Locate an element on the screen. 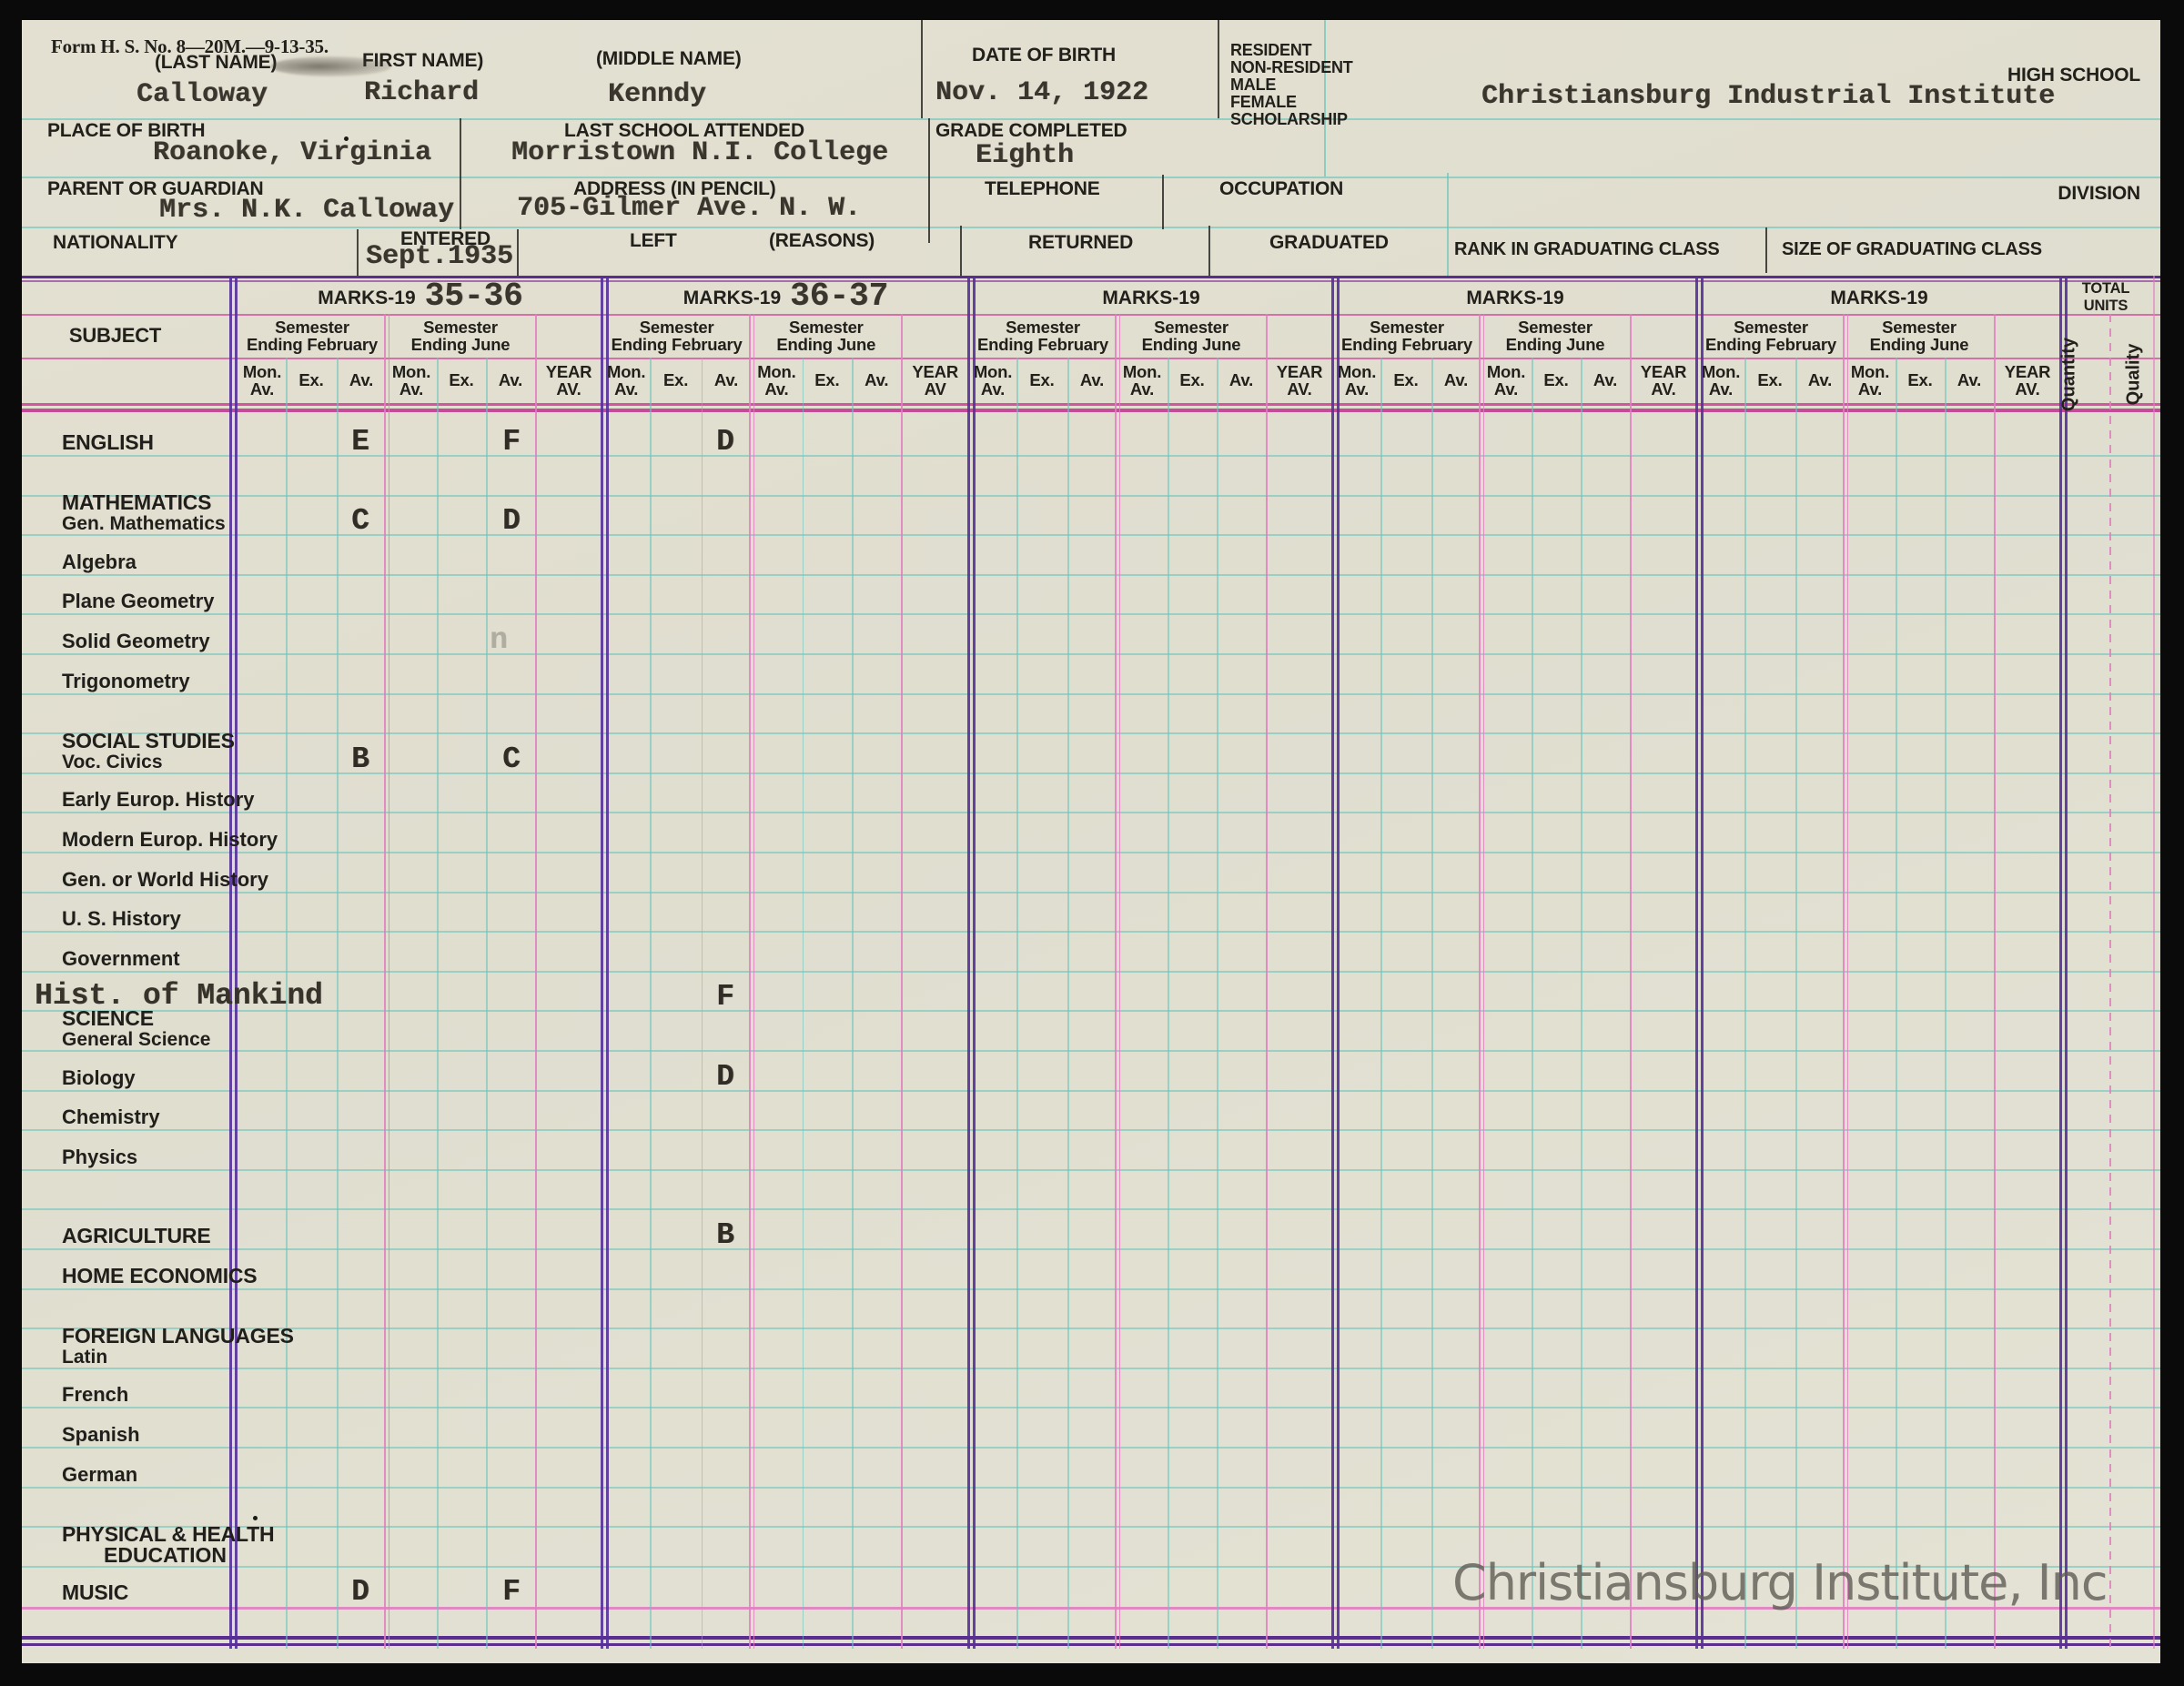 Image resolution: width=2184 pixels, height=1686 pixels. scan-speck is located at coordinates (346, 138).